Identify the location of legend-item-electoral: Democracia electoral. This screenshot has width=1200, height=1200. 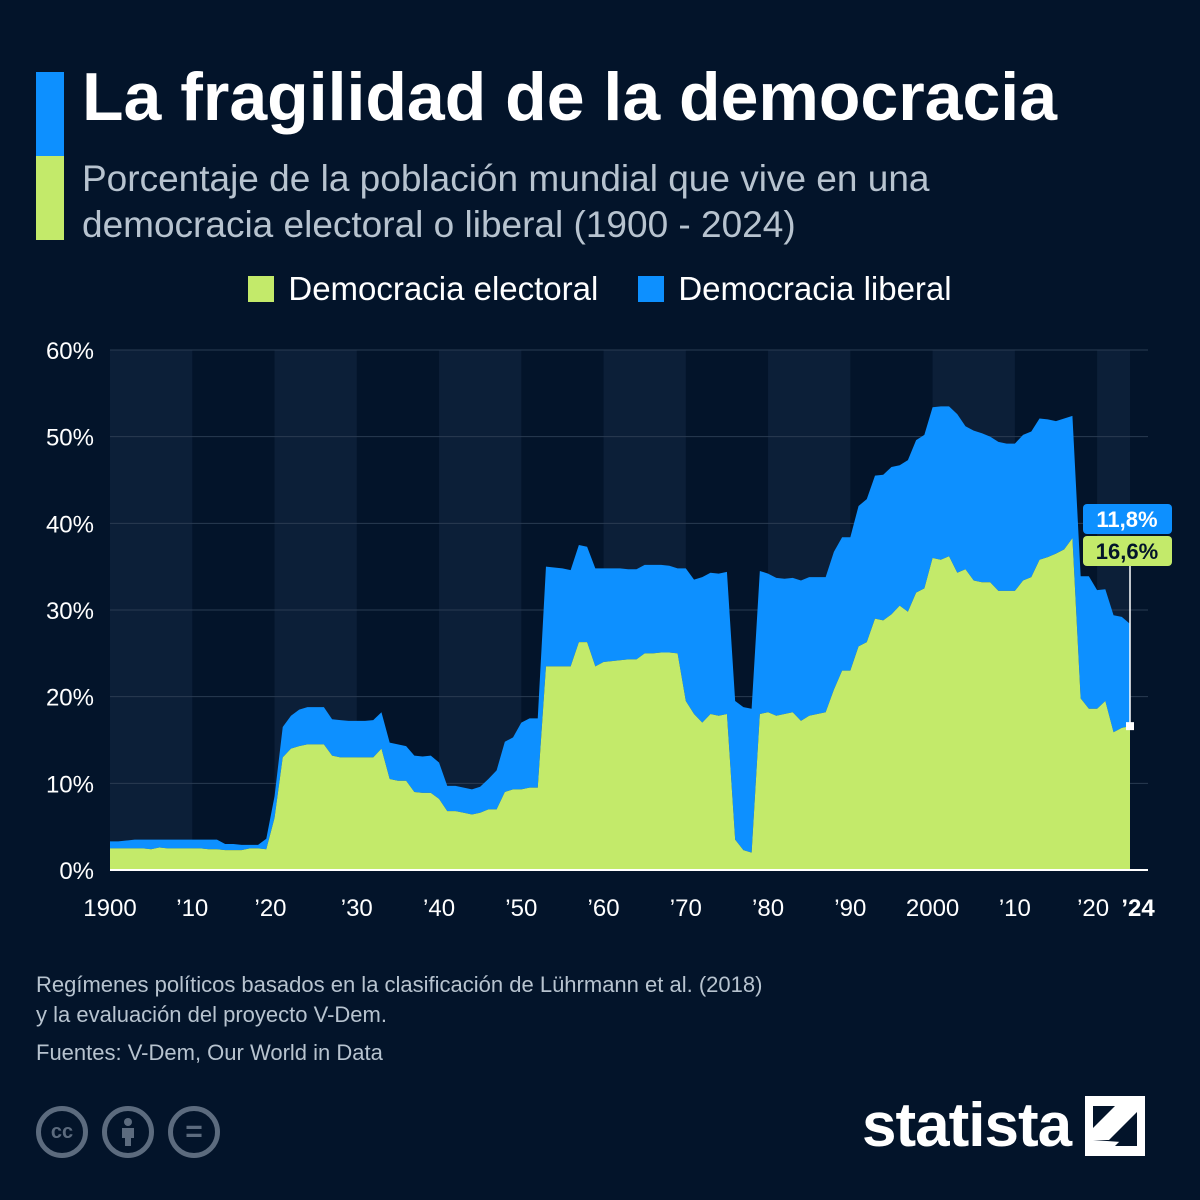
(423, 289).